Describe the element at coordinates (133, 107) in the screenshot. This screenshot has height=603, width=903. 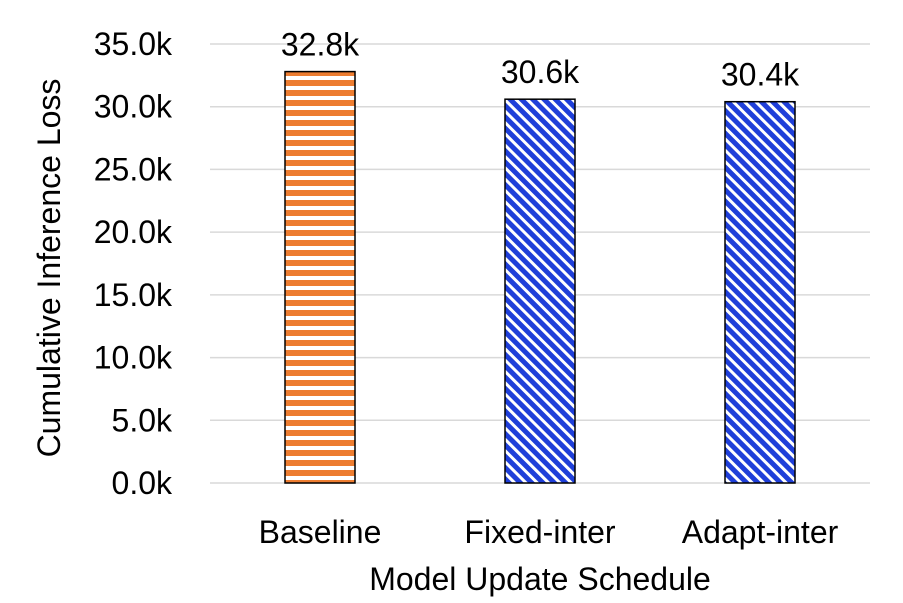
I see `y-tick-label: 30.0k` at that location.